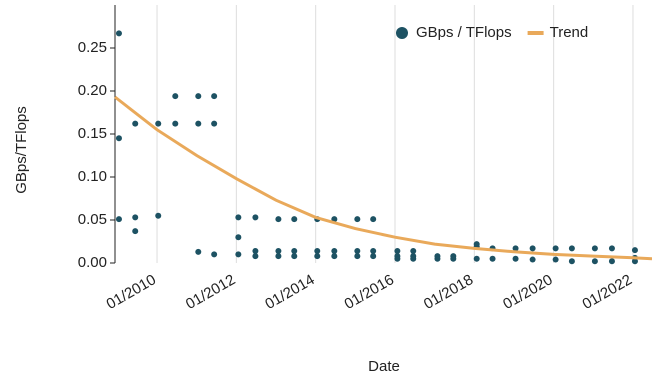 The height and width of the screenshot is (377, 652). I want to click on y-tick-label: 0.20, so click(92, 90).